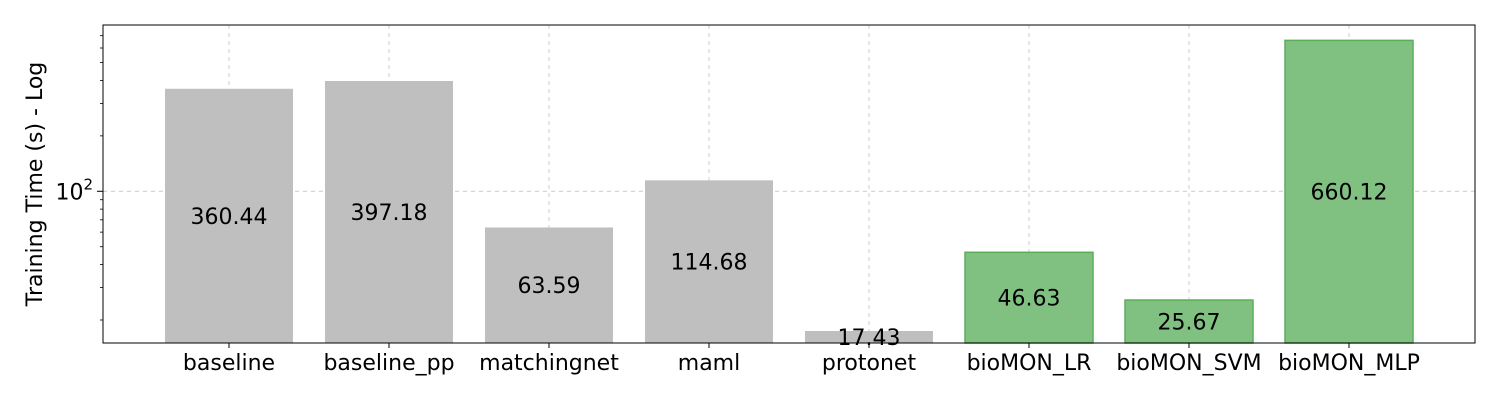 The height and width of the screenshot is (400, 1500). I want to click on bar-value-label: 397.18, so click(389, 213).